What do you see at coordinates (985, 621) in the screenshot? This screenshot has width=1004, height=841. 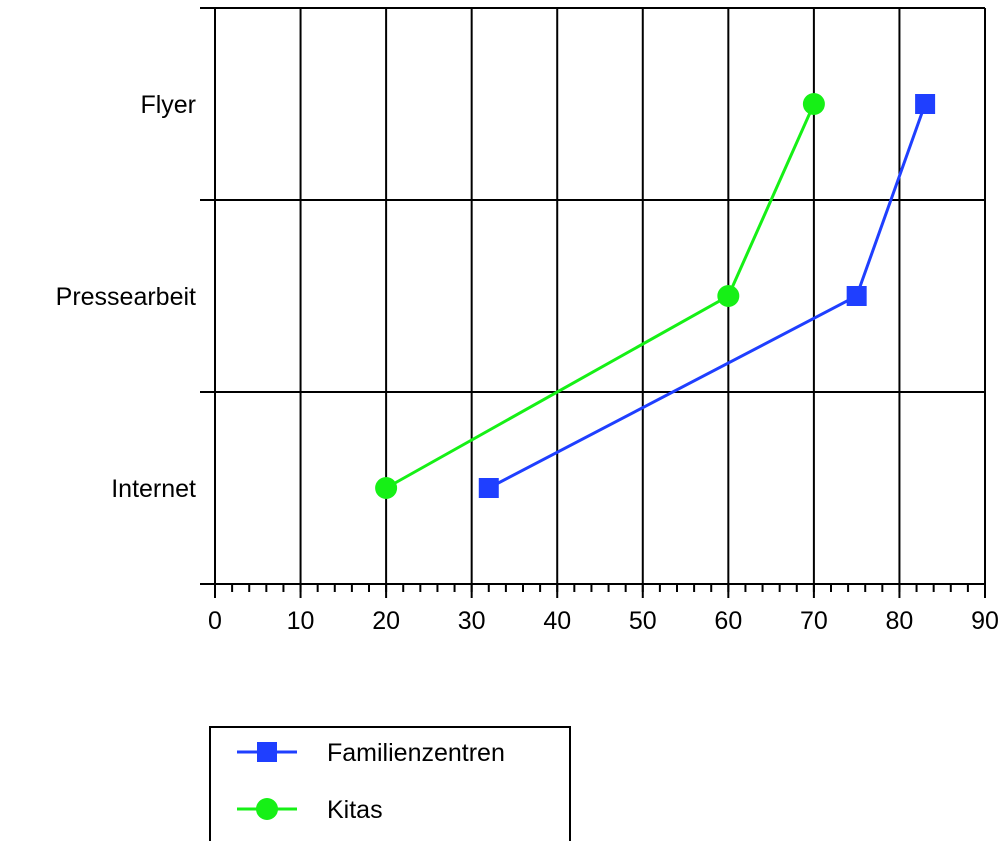 I see `x-tick-label: 90` at bounding box center [985, 621].